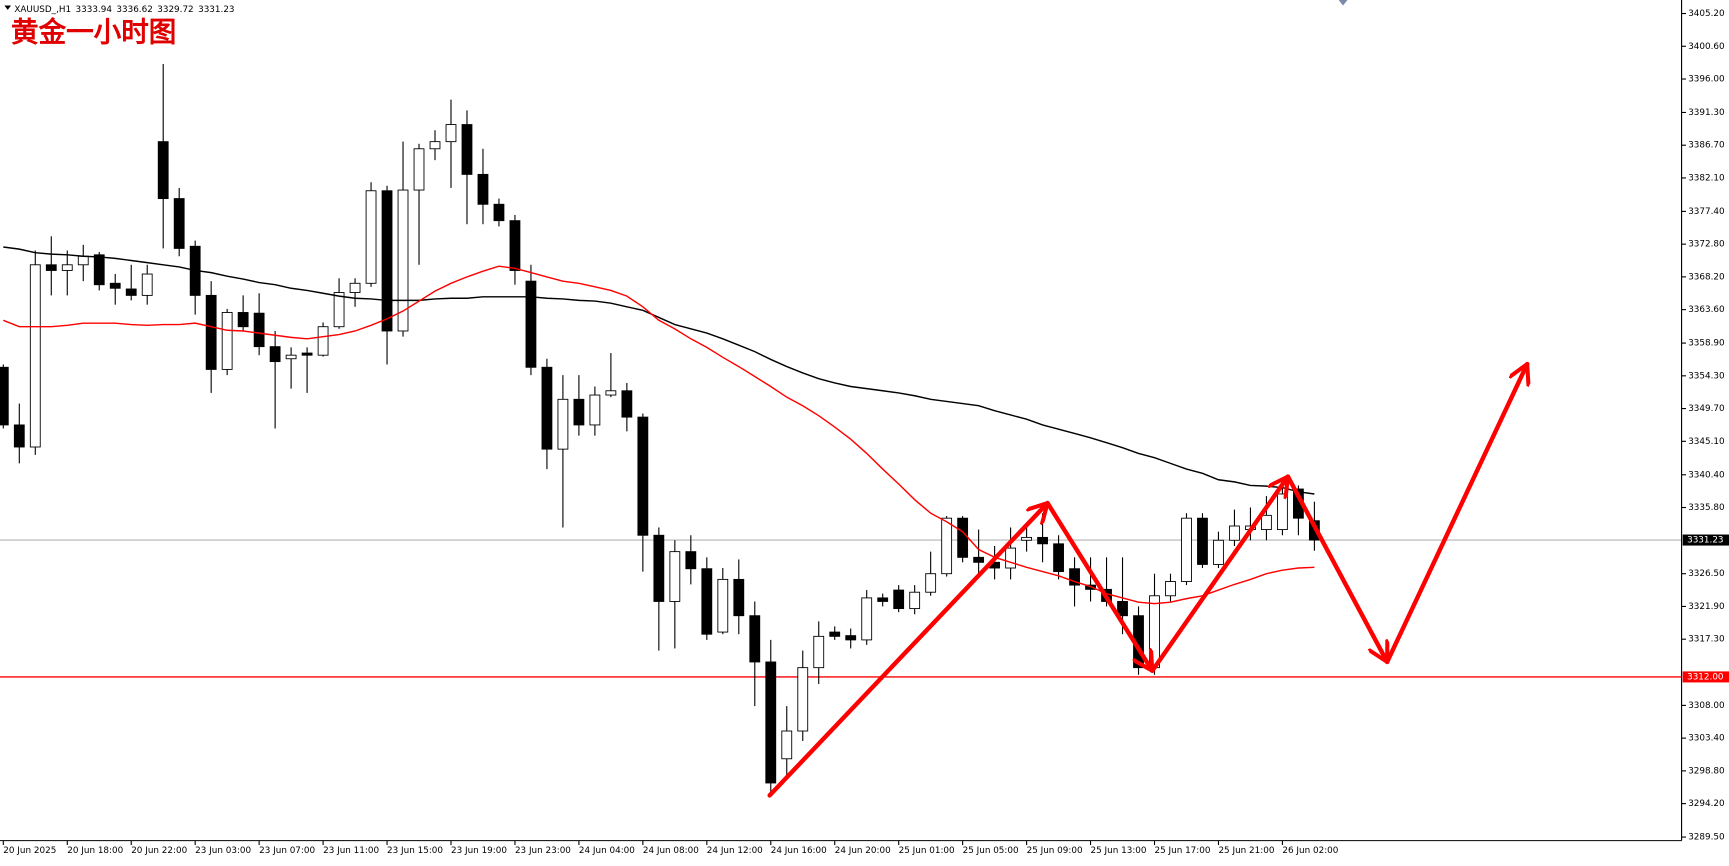 Image resolution: width=1729 pixels, height=866 pixels. Describe the element at coordinates (1706, 14) in the screenshot. I see `y-tick-label: 3405.20` at that location.